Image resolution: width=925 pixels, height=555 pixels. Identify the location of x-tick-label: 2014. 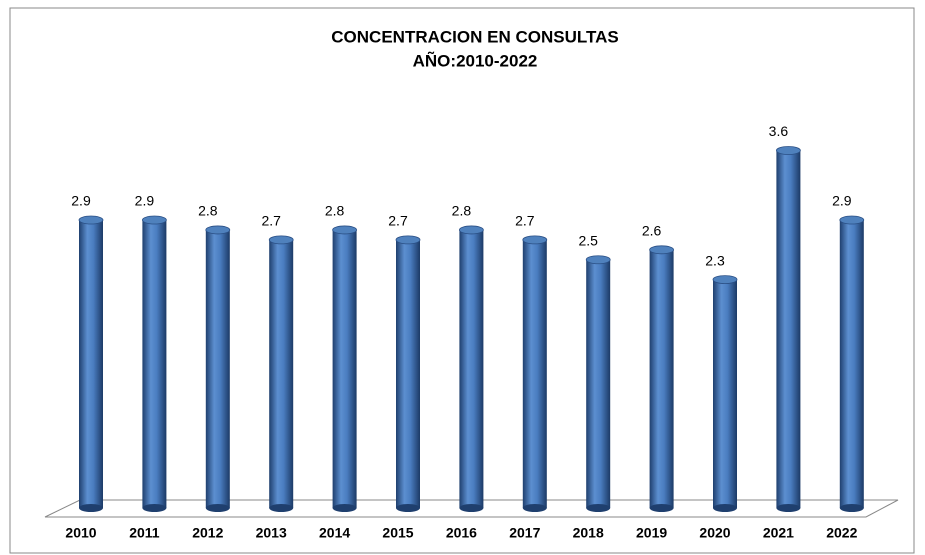
(334, 533).